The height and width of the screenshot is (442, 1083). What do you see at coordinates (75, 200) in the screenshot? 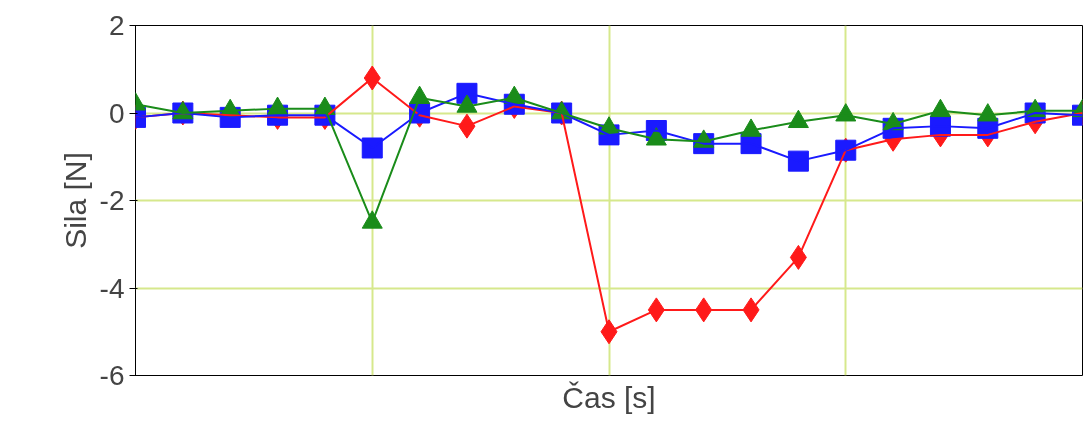
I see `y-axis-title: Sila [N]` at bounding box center [75, 200].